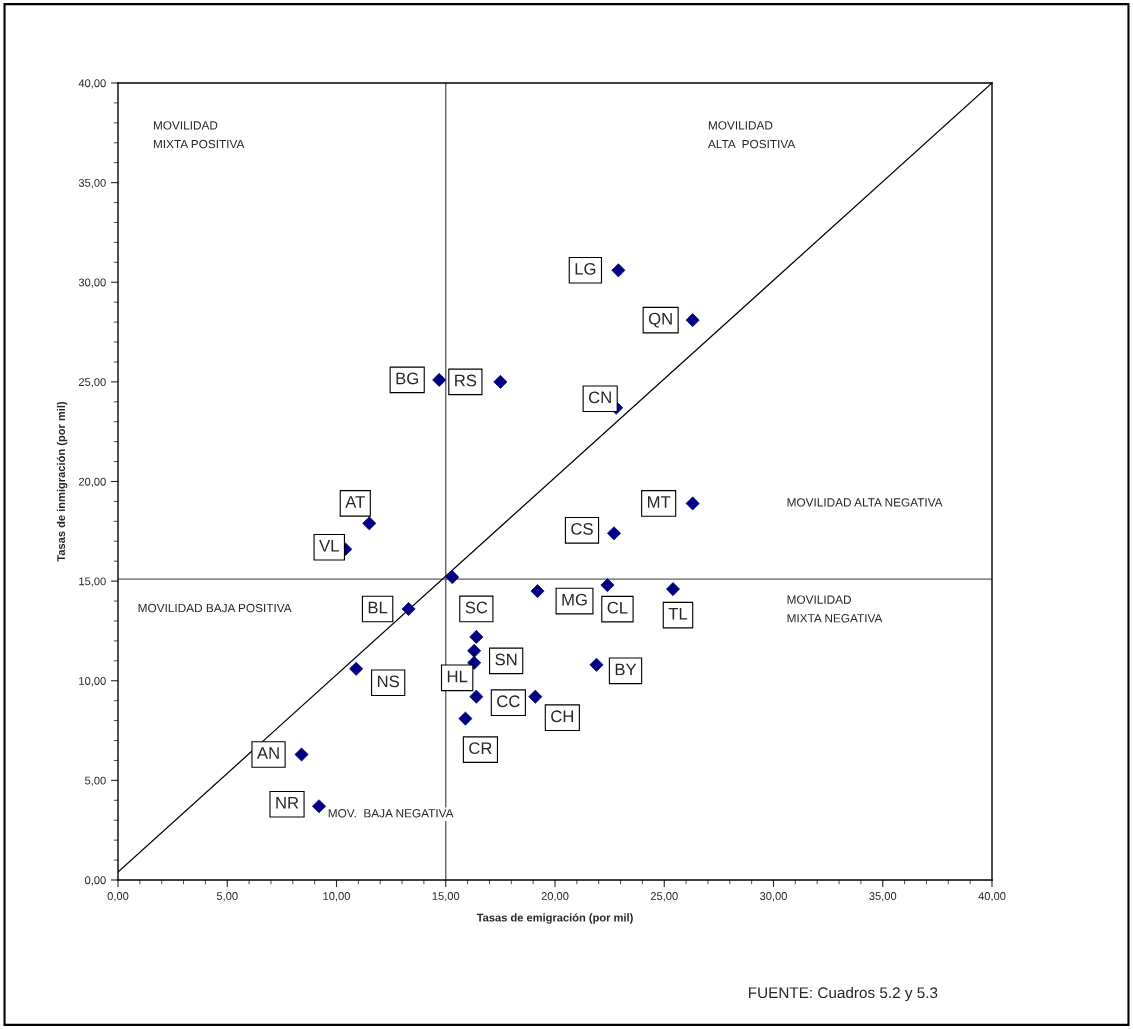 This screenshot has height=1029, width=1133. I want to click on data-label: CH, so click(562, 716).